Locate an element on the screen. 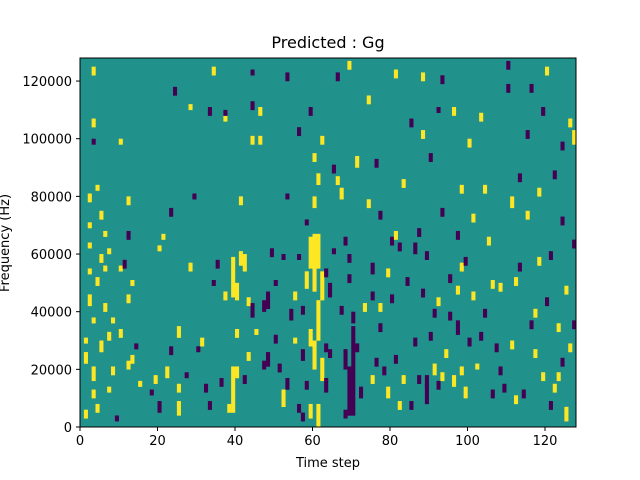  y-tick-label: 40000 is located at coordinates (51, 313).